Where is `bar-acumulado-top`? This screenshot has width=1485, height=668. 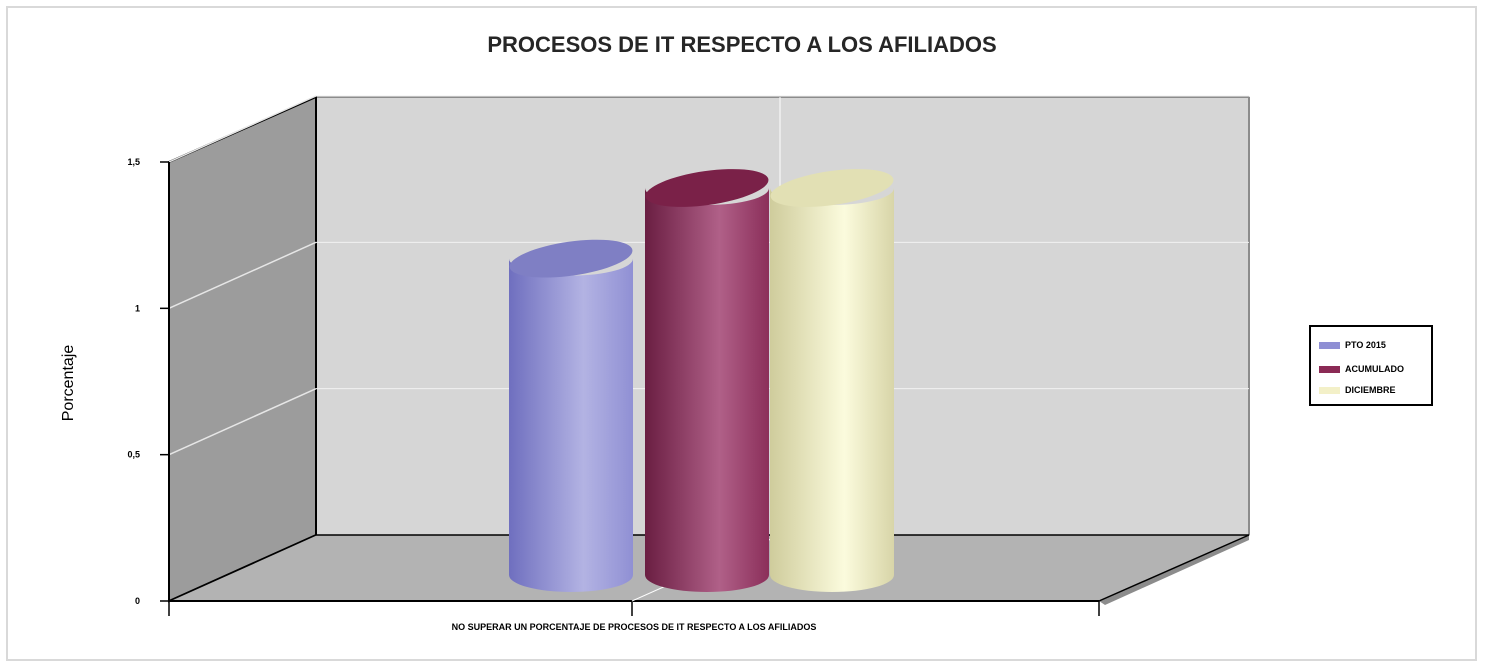 bar-acumulado-top is located at coordinates (707, 188).